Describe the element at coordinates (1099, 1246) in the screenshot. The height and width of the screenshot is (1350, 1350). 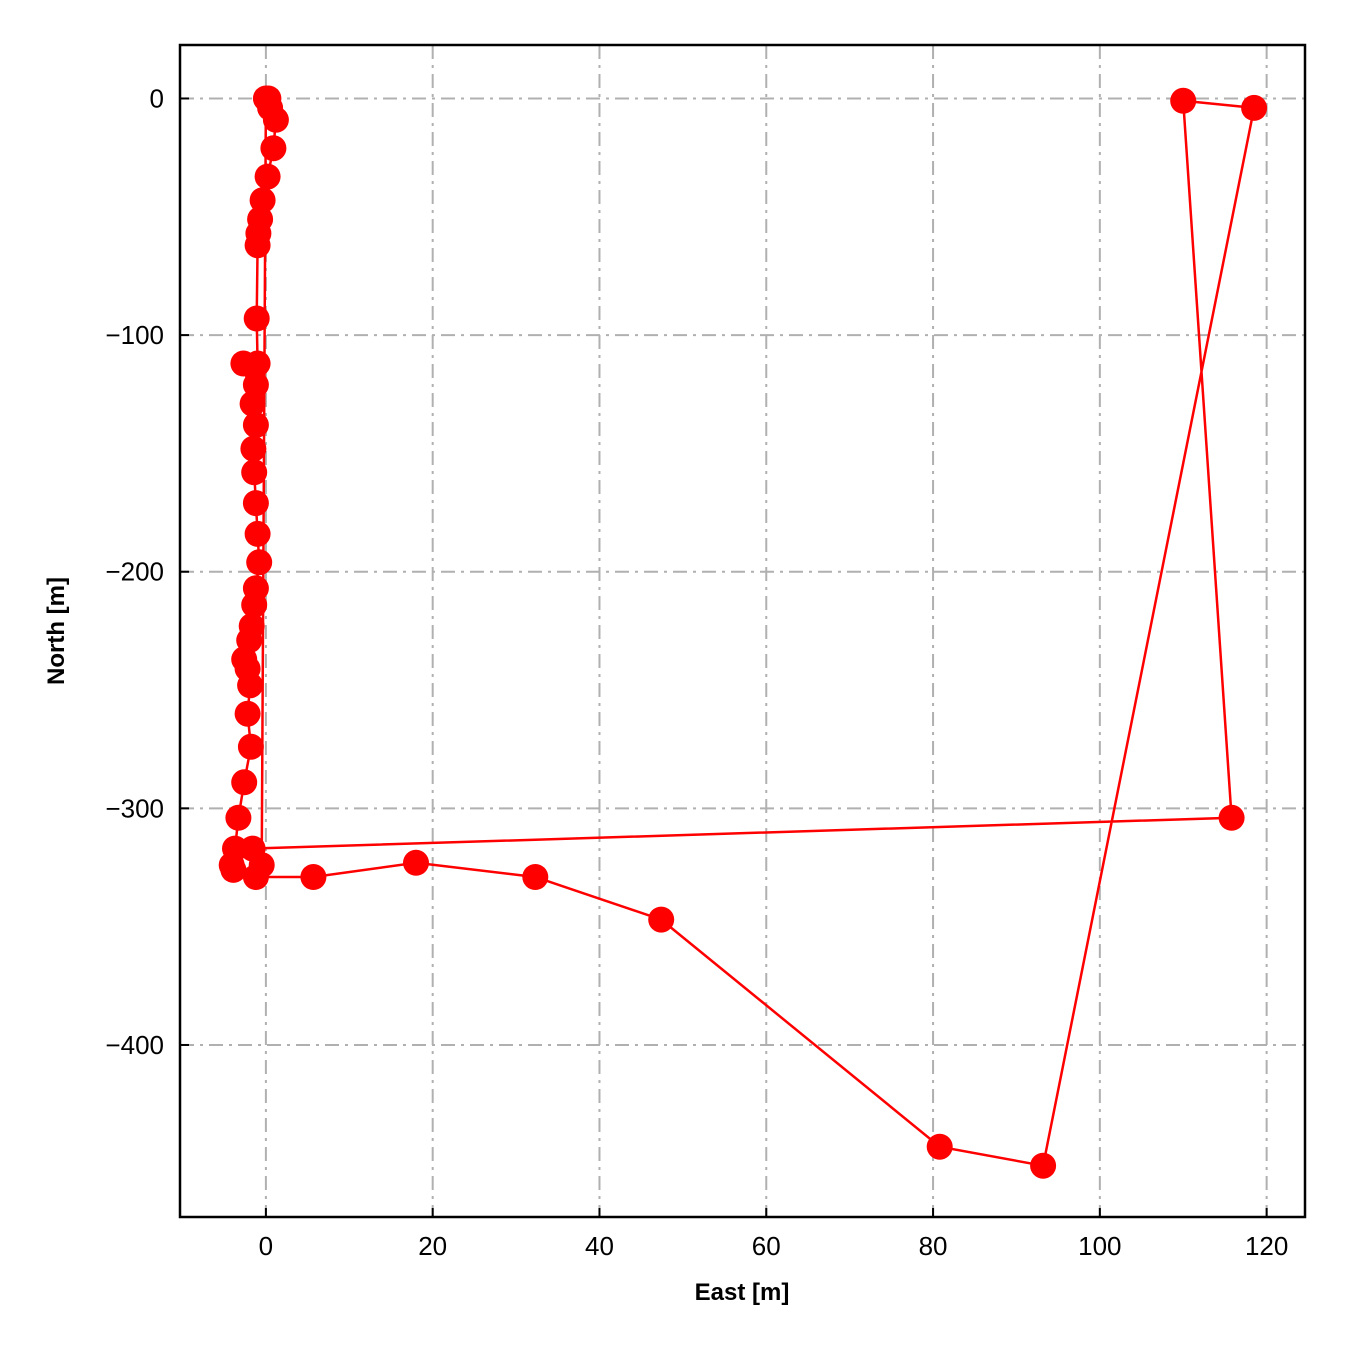
I see `x-tick-label: 100` at that location.